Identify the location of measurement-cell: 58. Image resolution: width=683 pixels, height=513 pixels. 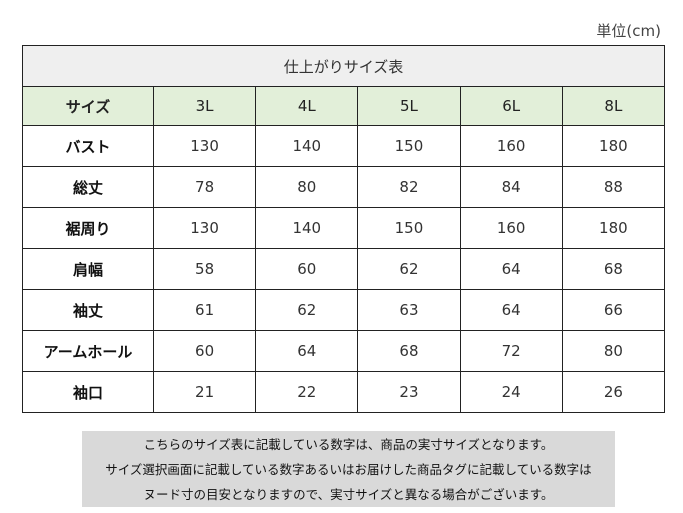
(204, 269).